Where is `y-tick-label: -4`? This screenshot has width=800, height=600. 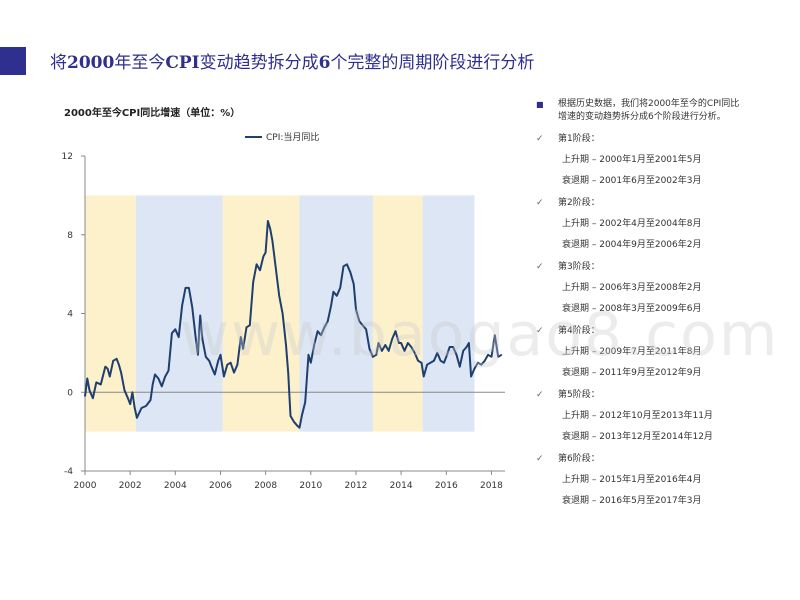
y-tick-label: -4 is located at coordinates (68, 472).